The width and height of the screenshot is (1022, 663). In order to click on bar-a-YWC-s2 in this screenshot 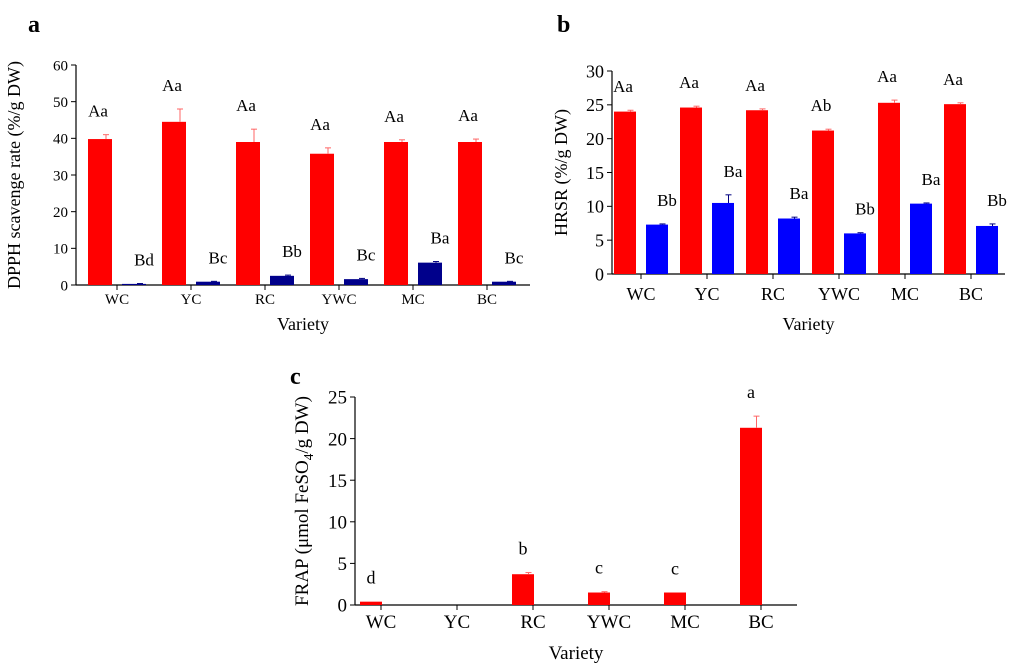, I will do `click(356, 282)`.